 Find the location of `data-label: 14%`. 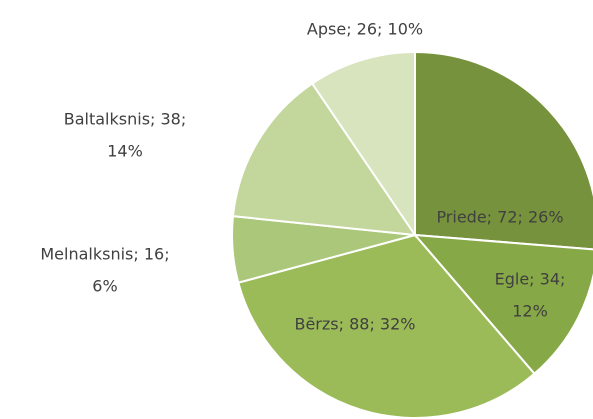

data-label: 14% is located at coordinates (125, 151).